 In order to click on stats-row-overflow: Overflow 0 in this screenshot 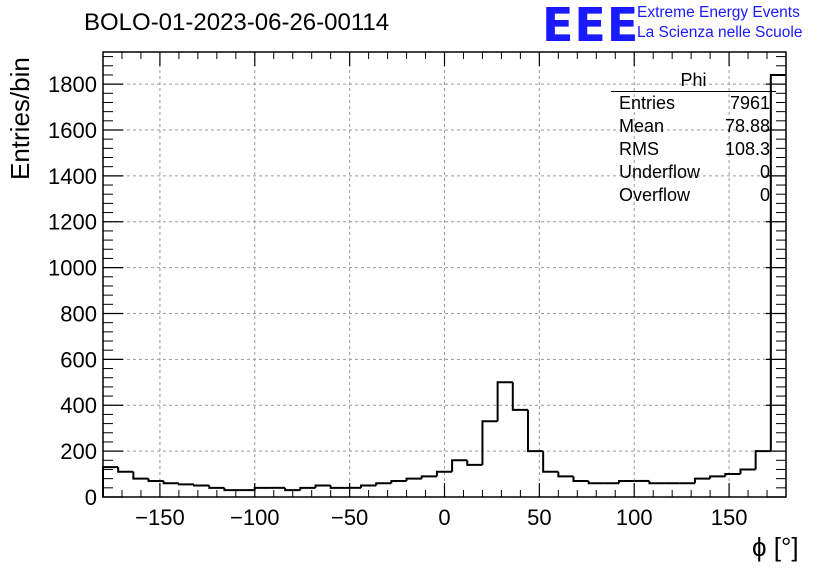, I will do `click(693, 195)`.